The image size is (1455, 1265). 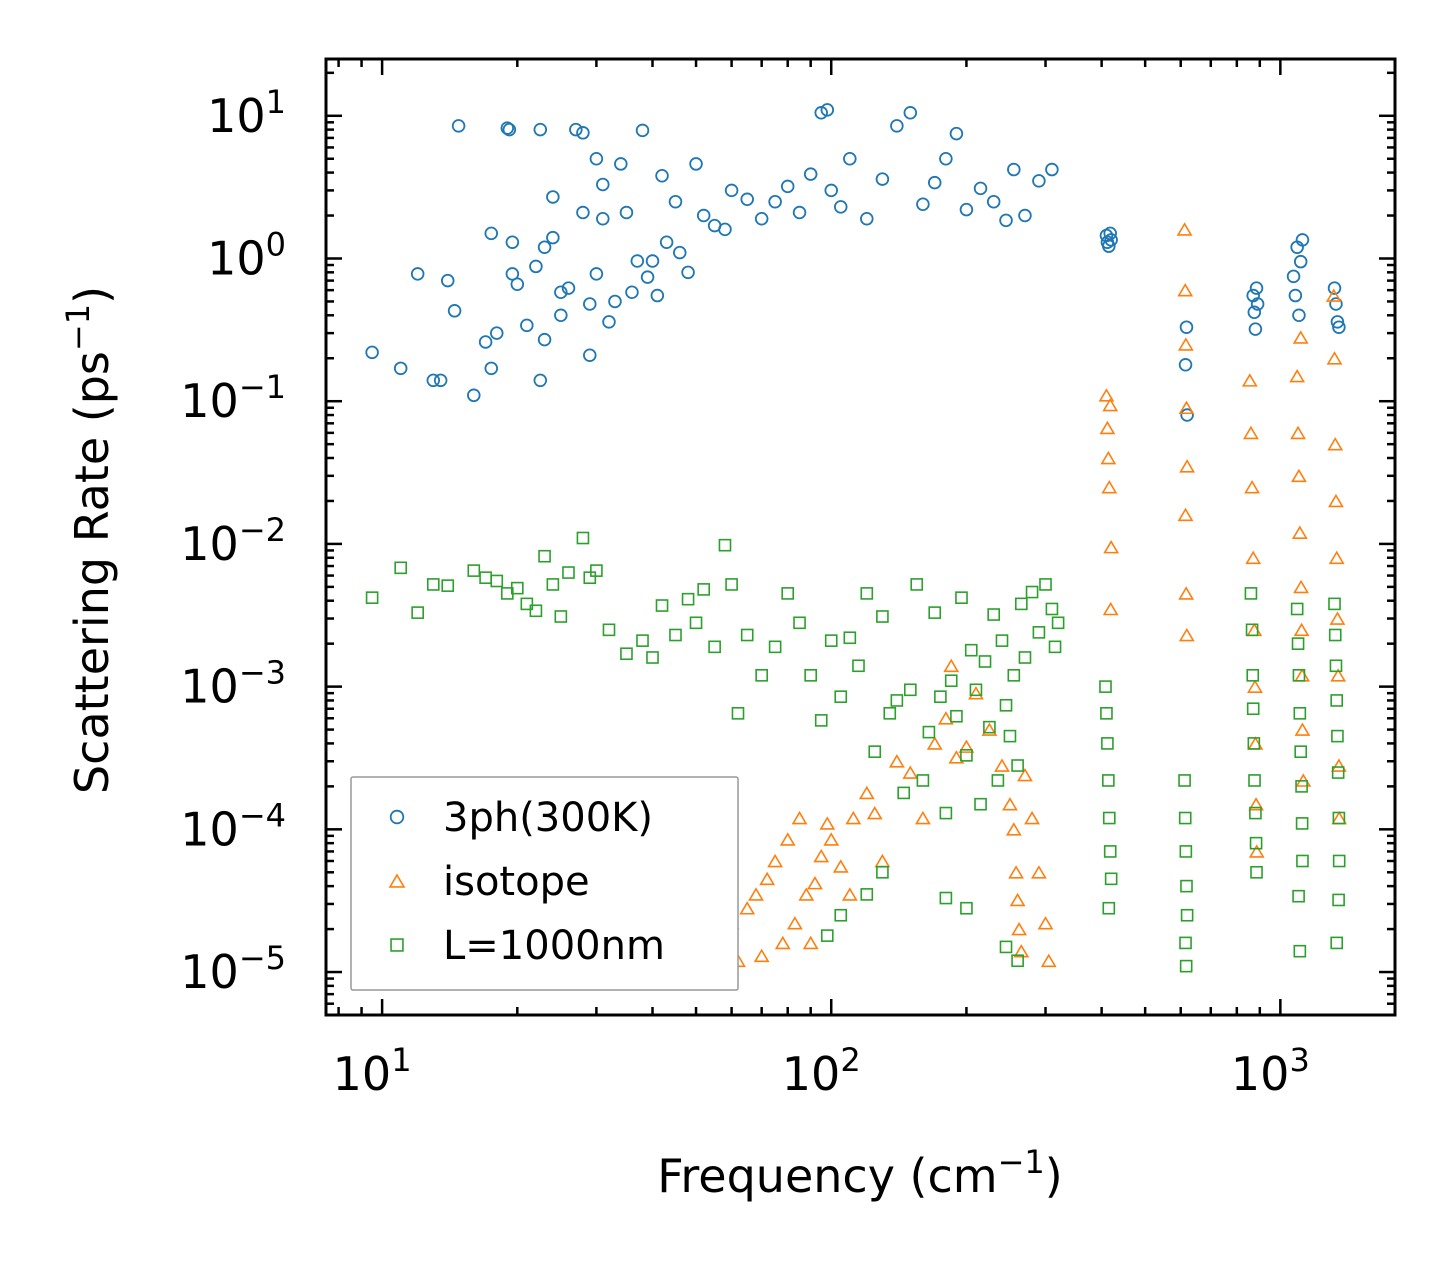 I want to click on legend-box, so click(x=544, y=883).